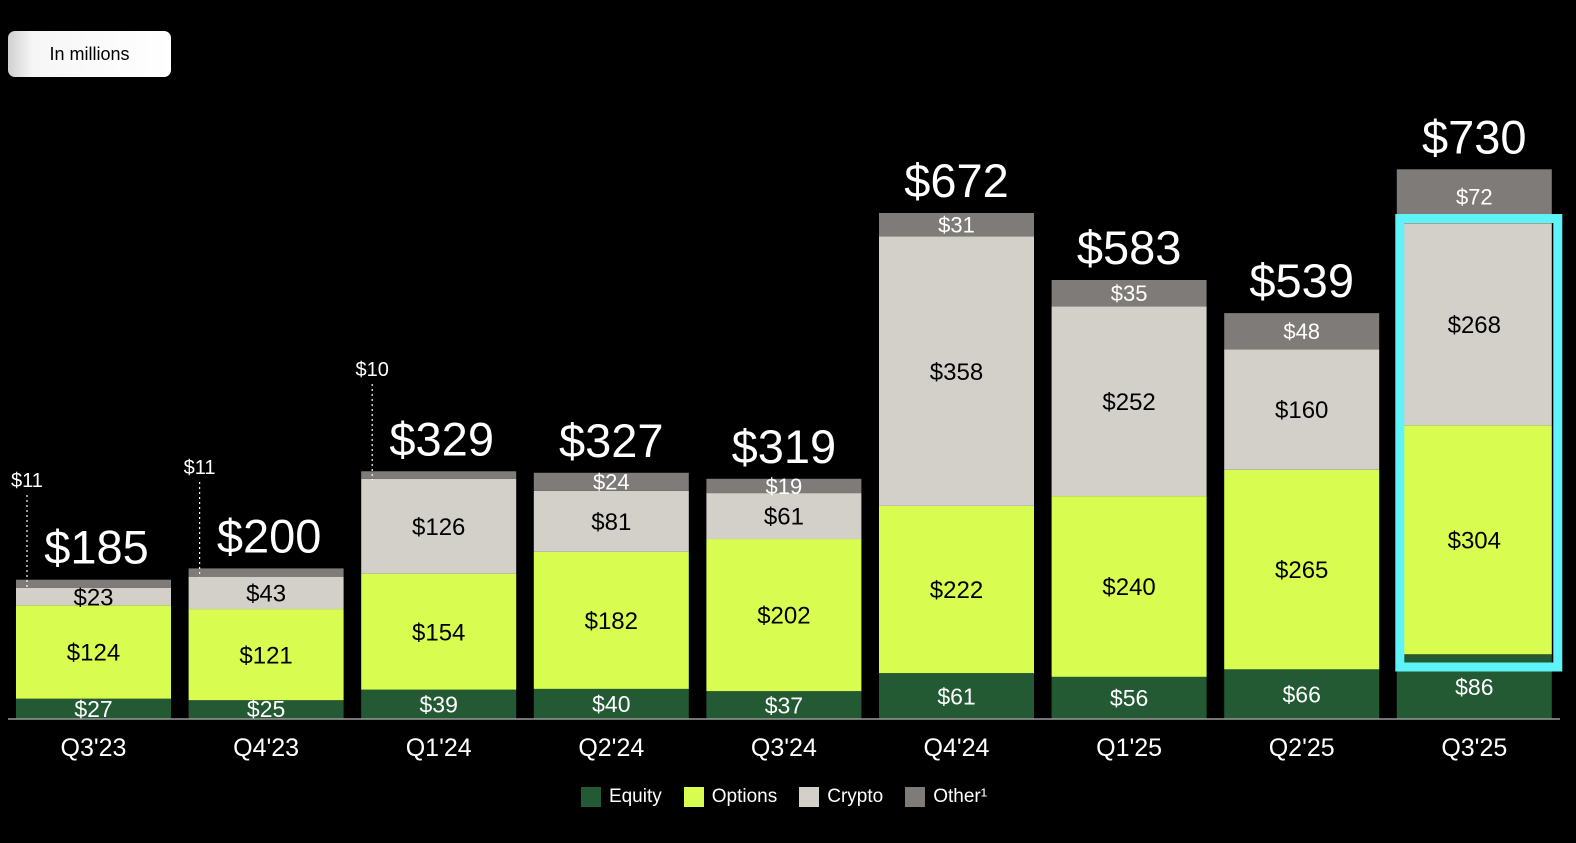 Image resolution: width=1576 pixels, height=843 pixels. I want to click on label-options-5: $222, so click(956, 590).